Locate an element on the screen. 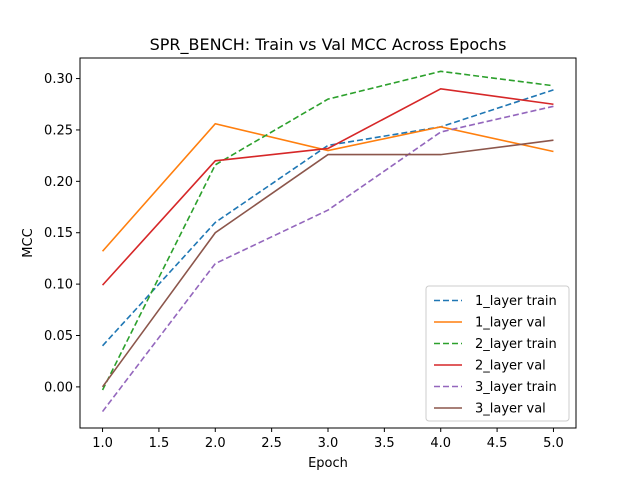 Image resolution: width=640 pixels, height=480 pixels. y-axis-label: MCC is located at coordinates (28, 242).